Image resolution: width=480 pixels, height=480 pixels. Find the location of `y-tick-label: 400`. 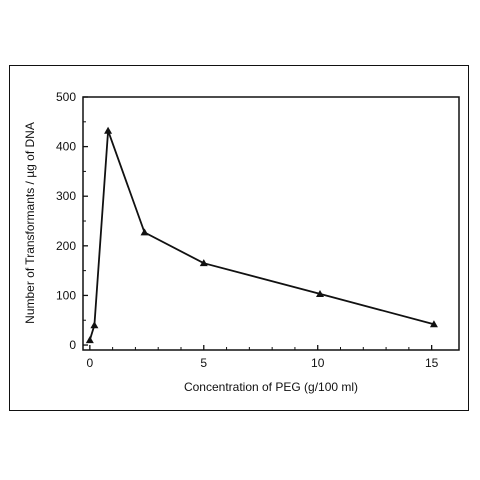

y-tick-label: 400 is located at coordinates (66, 147).